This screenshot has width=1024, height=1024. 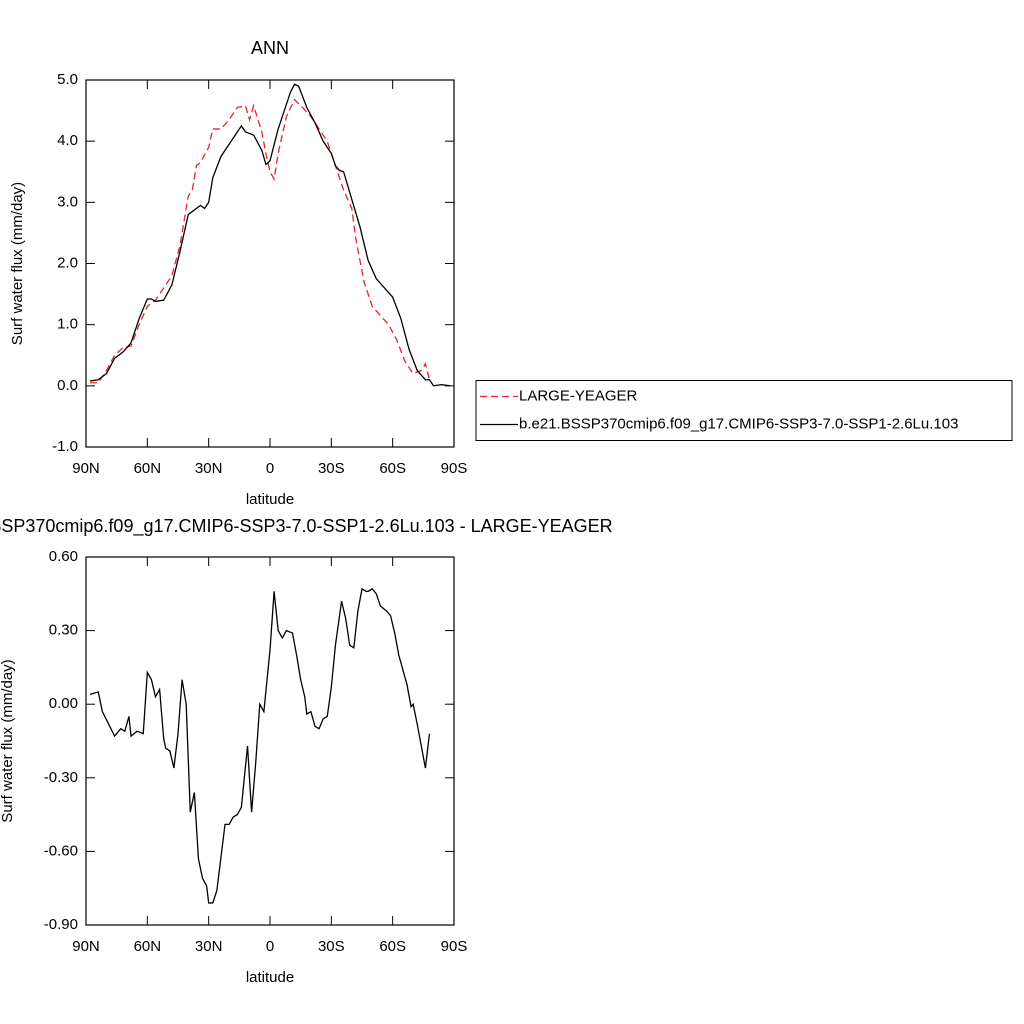 What do you see at coordinates (63, 703) in the screenshot?
I see `y-tick-label: 0.00` at bounding box center [63, 703].